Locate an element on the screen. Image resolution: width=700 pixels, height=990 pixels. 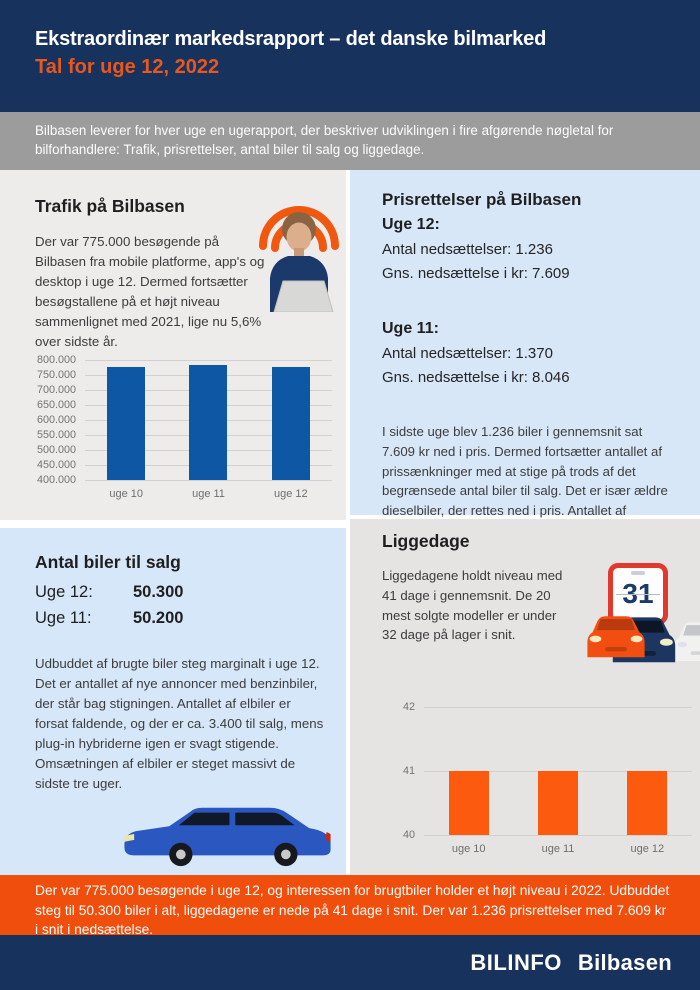
traffic-x-axis: uge 10 uge 11 uge 12 is located at coordinates (208, 494).